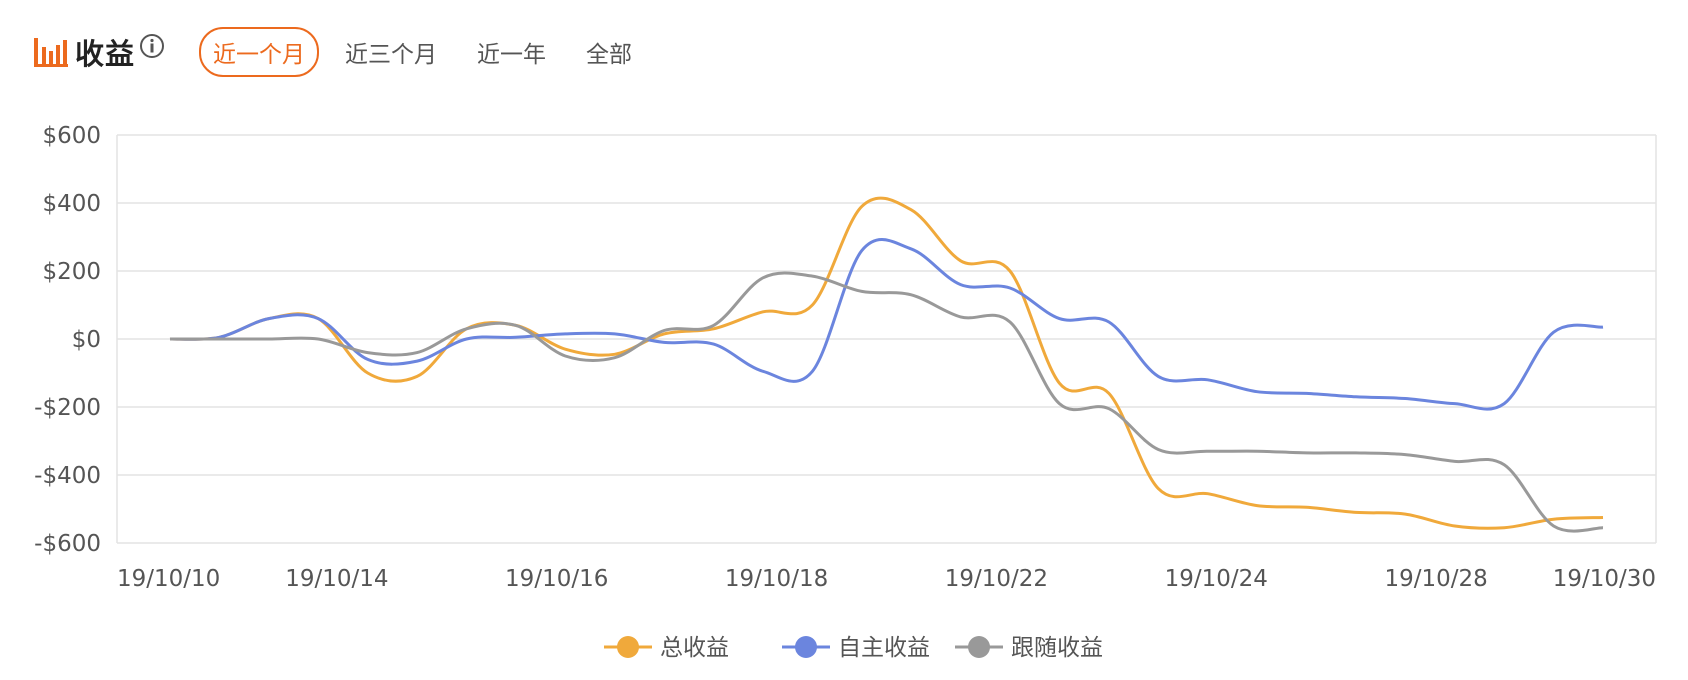 The height and width of the screenshot is (680, 1688). I want to click on x-tick-label: 19/10/18, so click(776, 579).